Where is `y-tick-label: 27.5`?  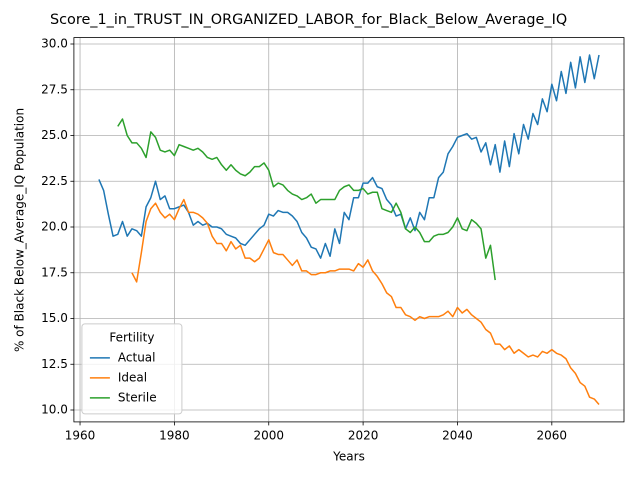 y-tick-label: 27.5 is located at coordinates (54, 89).